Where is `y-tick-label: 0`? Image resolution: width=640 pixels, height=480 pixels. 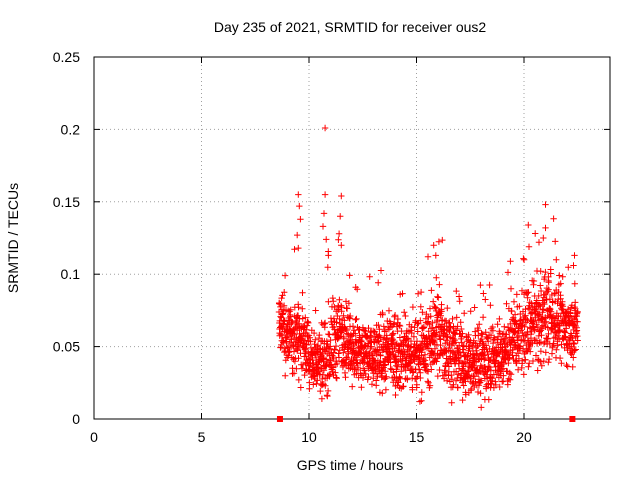 y-tick-label: 0 is located at coordinates (76, 419).